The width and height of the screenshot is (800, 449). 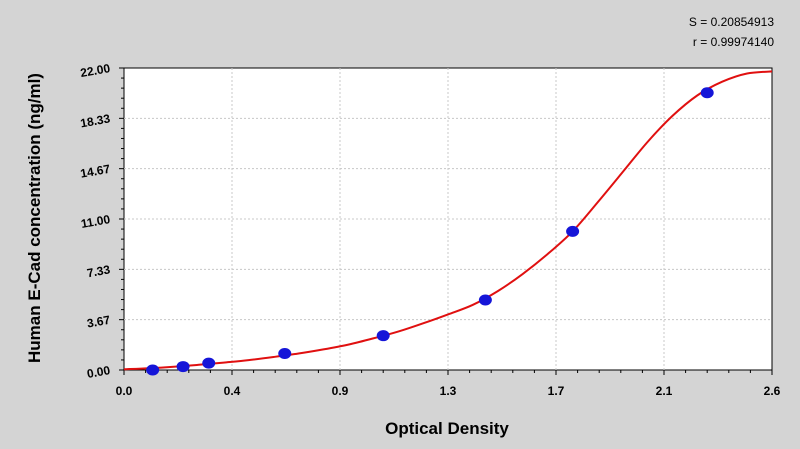 I want to click on y-tick-label: 0.00, so click(x=99, y=372).